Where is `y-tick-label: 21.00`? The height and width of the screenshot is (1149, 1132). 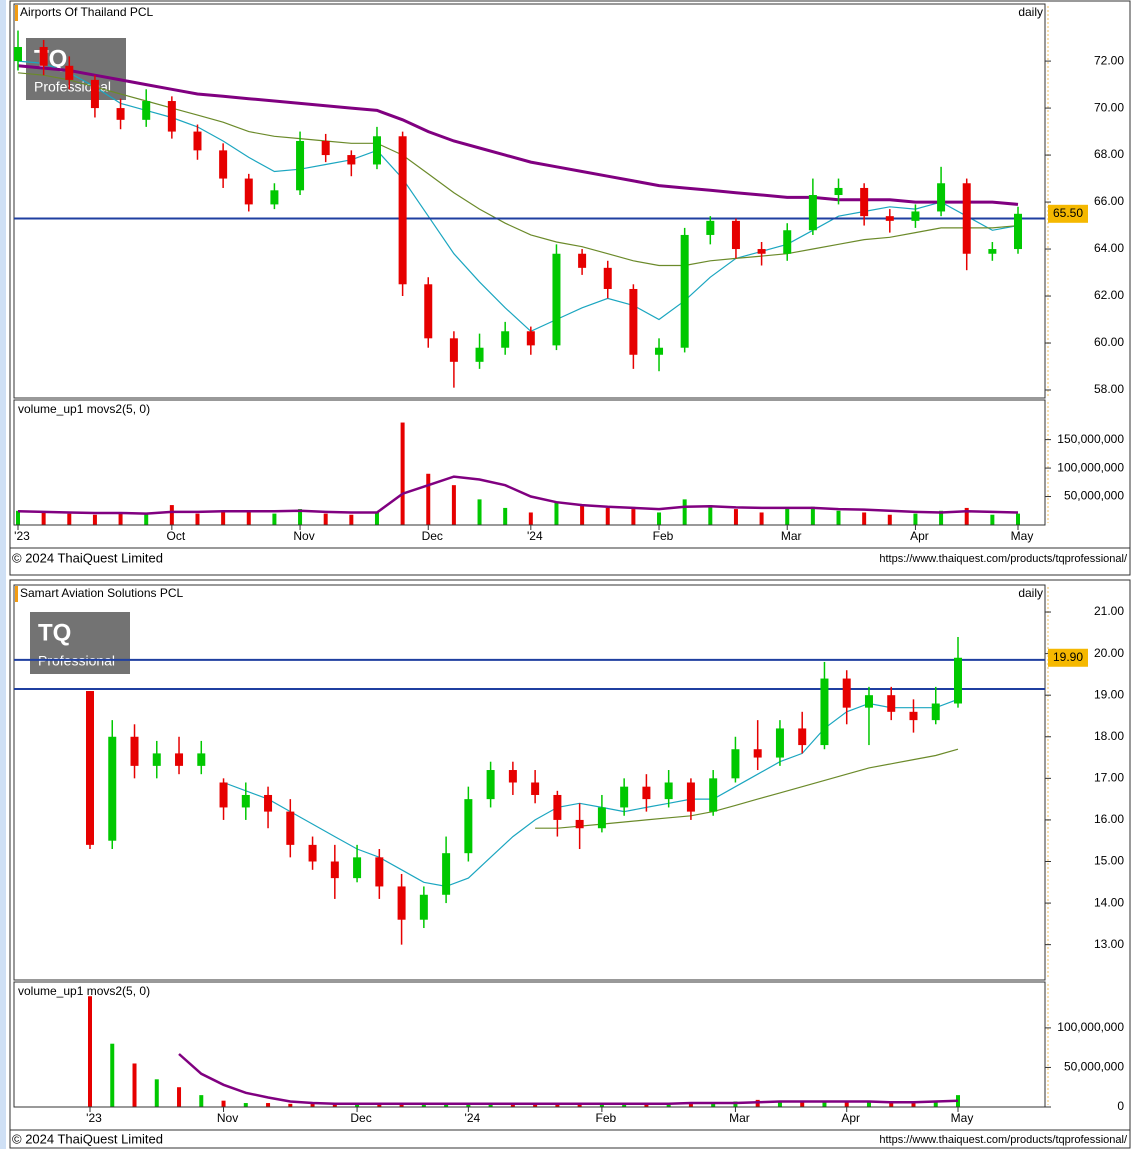
y-tick-label: 21.00 is located at coordinates (1109, 611).